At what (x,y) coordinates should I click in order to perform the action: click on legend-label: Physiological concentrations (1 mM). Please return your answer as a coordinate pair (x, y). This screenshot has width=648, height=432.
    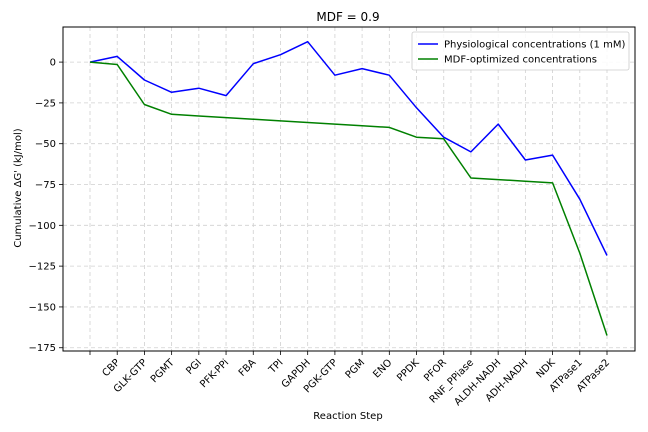
    Looking at the image, I should click on (534, 45).